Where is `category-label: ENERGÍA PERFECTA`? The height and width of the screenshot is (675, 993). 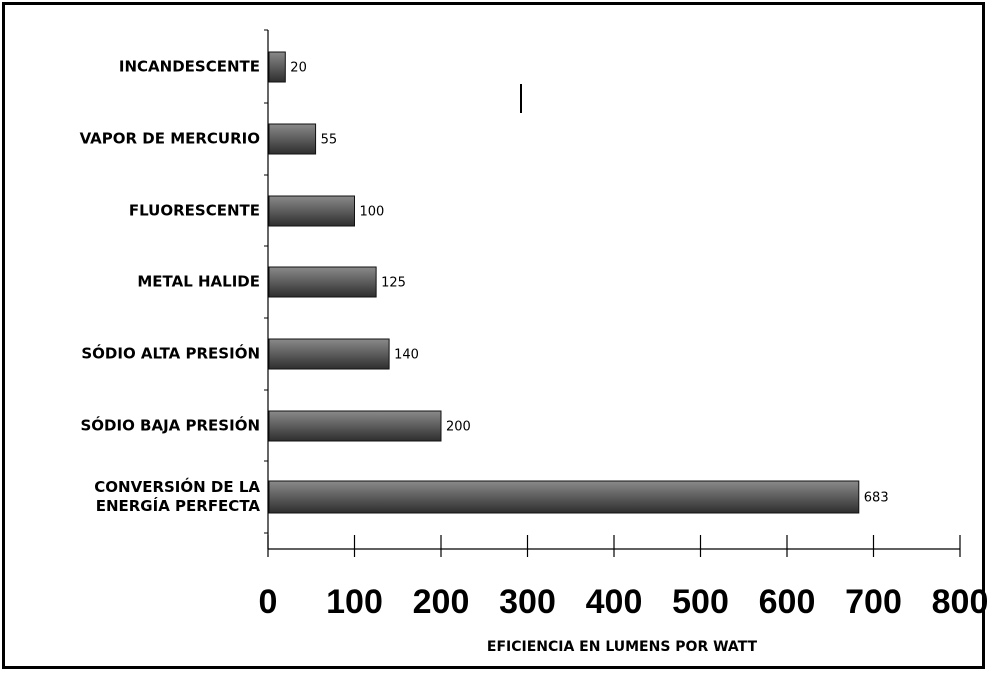
category-label: ENERGÍA PERFECTA is located at coordinates (178, 505).